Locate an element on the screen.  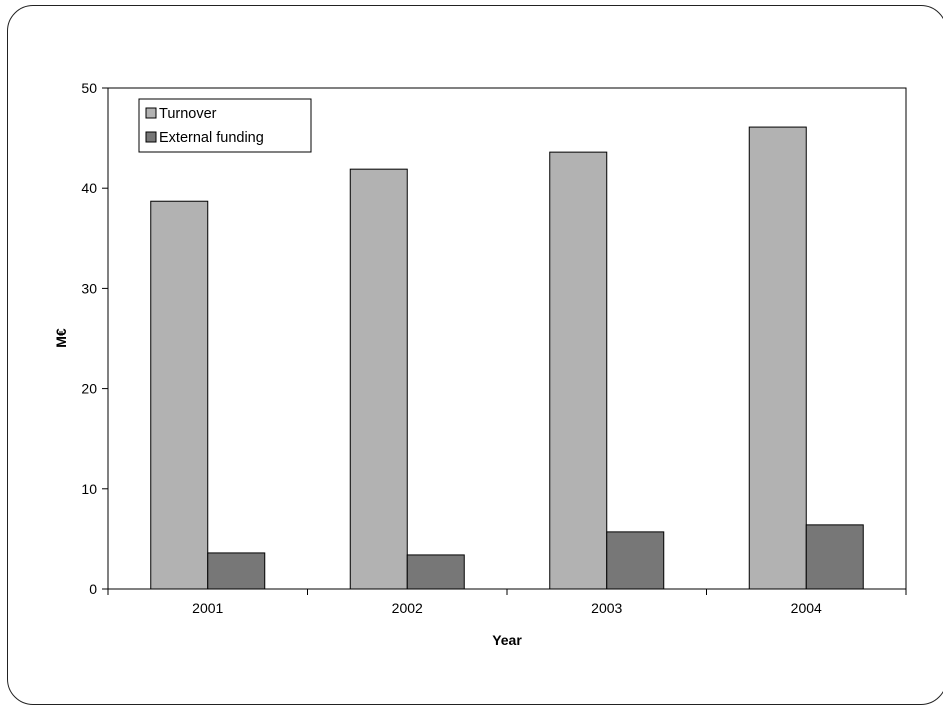
bar-turnover-2001 is located at coordinates (179, 395).